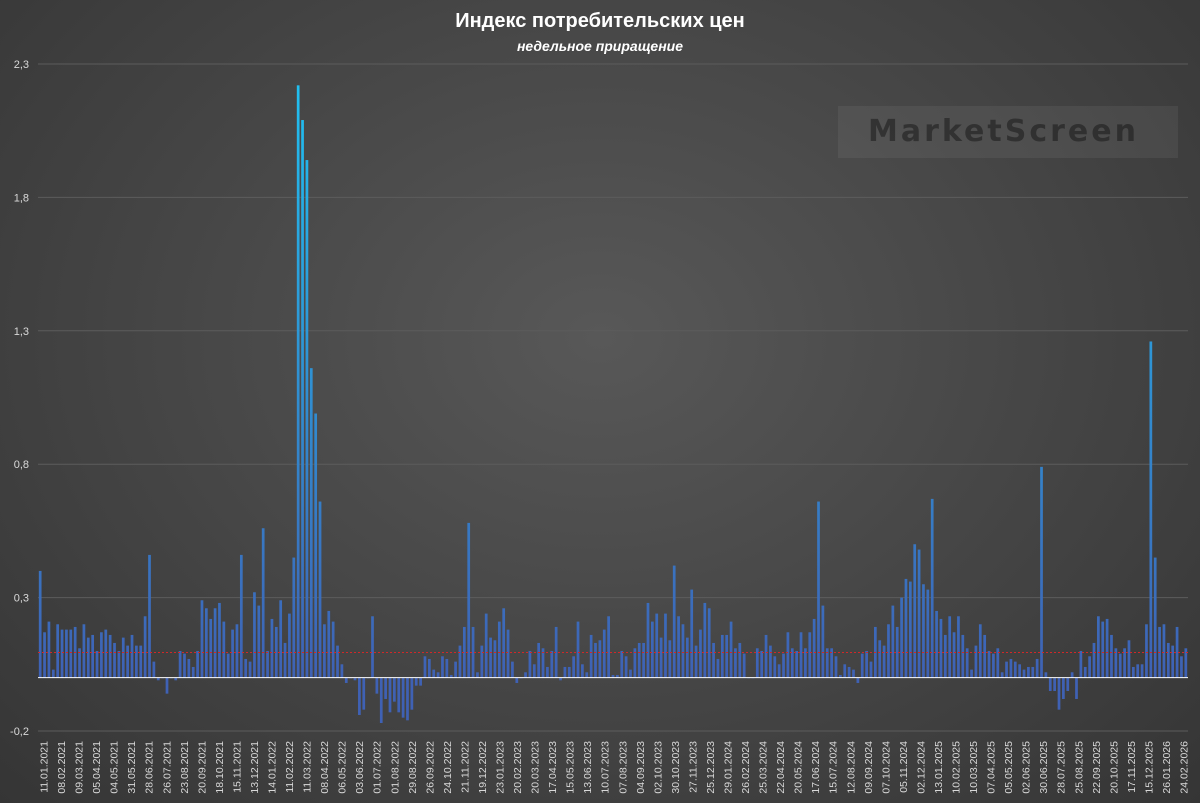 The height and width of the screenshot is (803, 1200). Describe the element at coordinates (1114, 767) in the screenshot. I see `x-tick-label: 20.10.2025` at that location.